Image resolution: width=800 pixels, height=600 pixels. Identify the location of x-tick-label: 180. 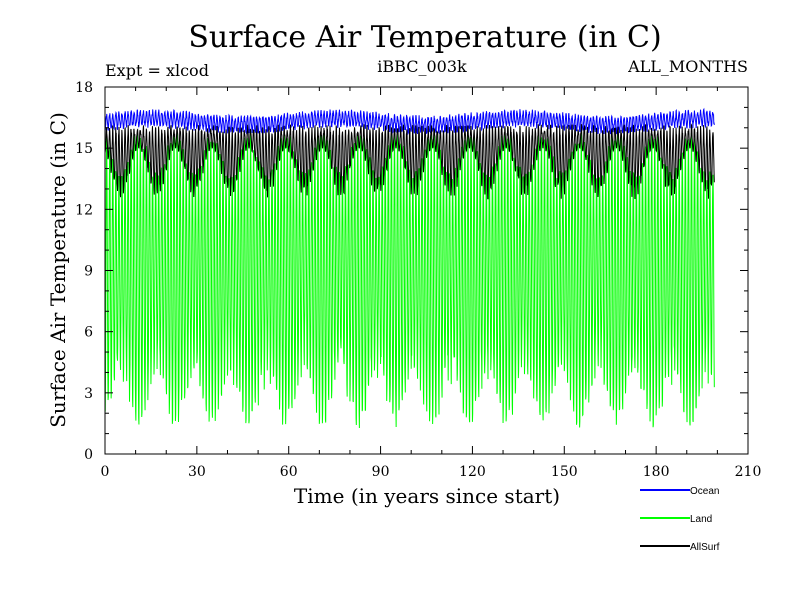
(656, 472).